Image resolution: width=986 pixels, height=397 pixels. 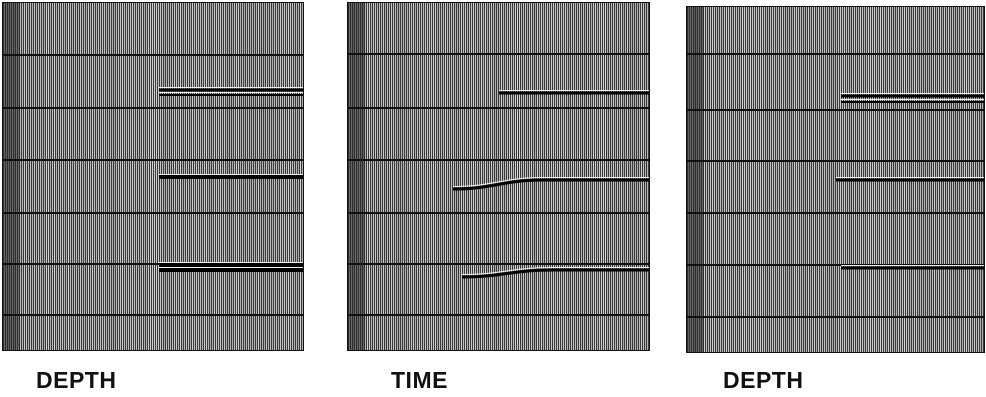 What do you see at coordinates (695, 179) in the screenshot?
I see `panel-edge-shading` at bounding box center [695, 179].